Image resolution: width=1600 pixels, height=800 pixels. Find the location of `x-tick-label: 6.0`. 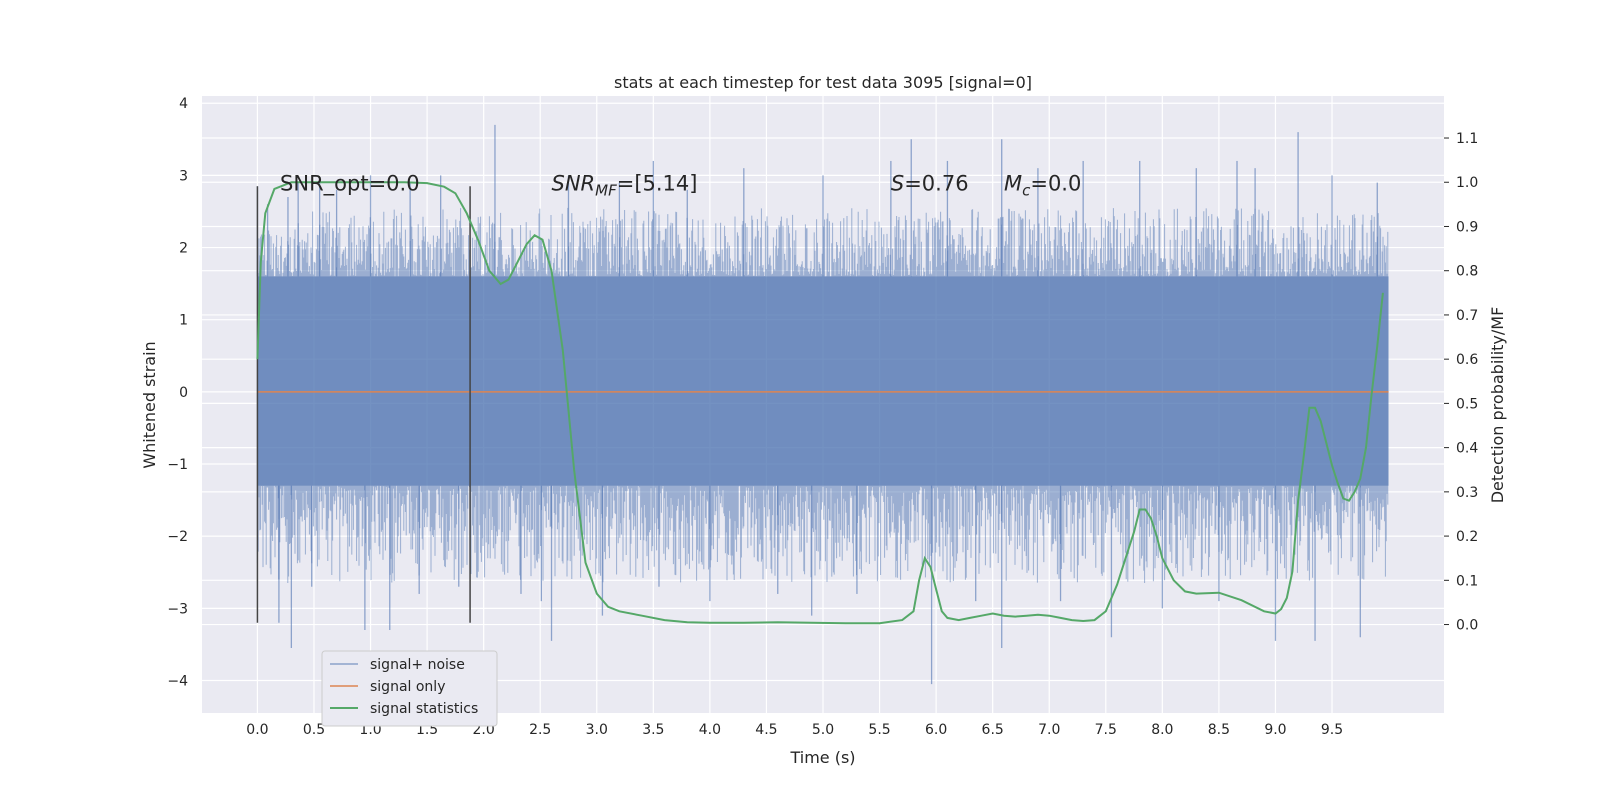

x-tick-label: 6.0 is located at coordinates (936, 730).